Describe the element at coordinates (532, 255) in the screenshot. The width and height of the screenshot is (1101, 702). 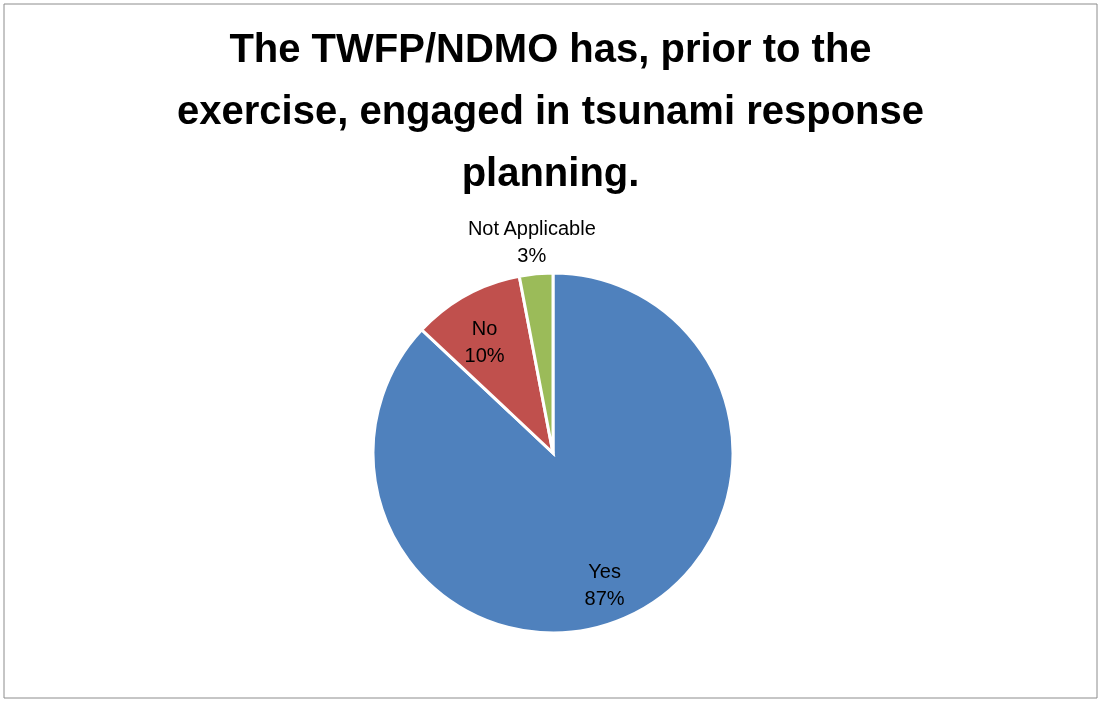
I see `data-label: 3%` at that location.